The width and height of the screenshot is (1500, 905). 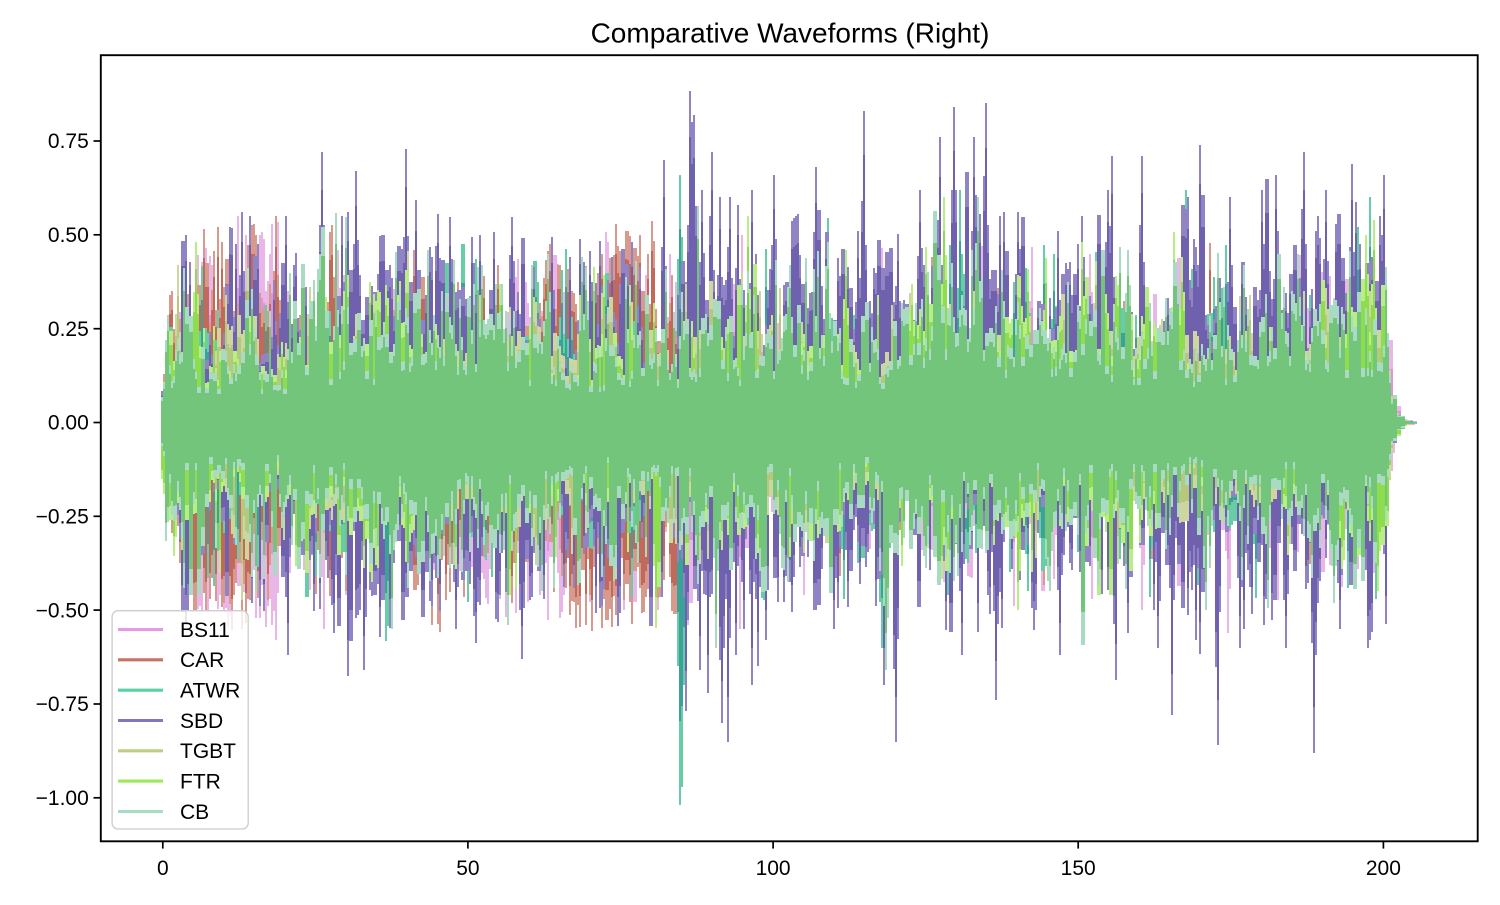 What do you see at coordinates (202, 660) in the screenshot?
I see `svg-text: CAR` at bounding box center [202, 660].